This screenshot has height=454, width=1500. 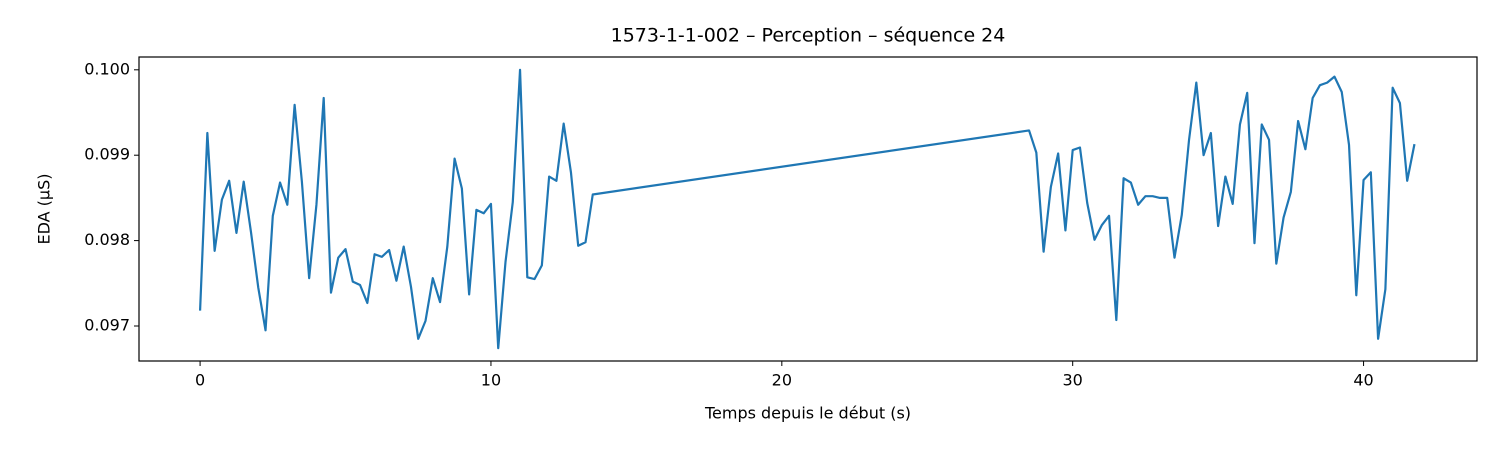 I want to click on y-tick-label: 0.100, so click(x=107, y=68).